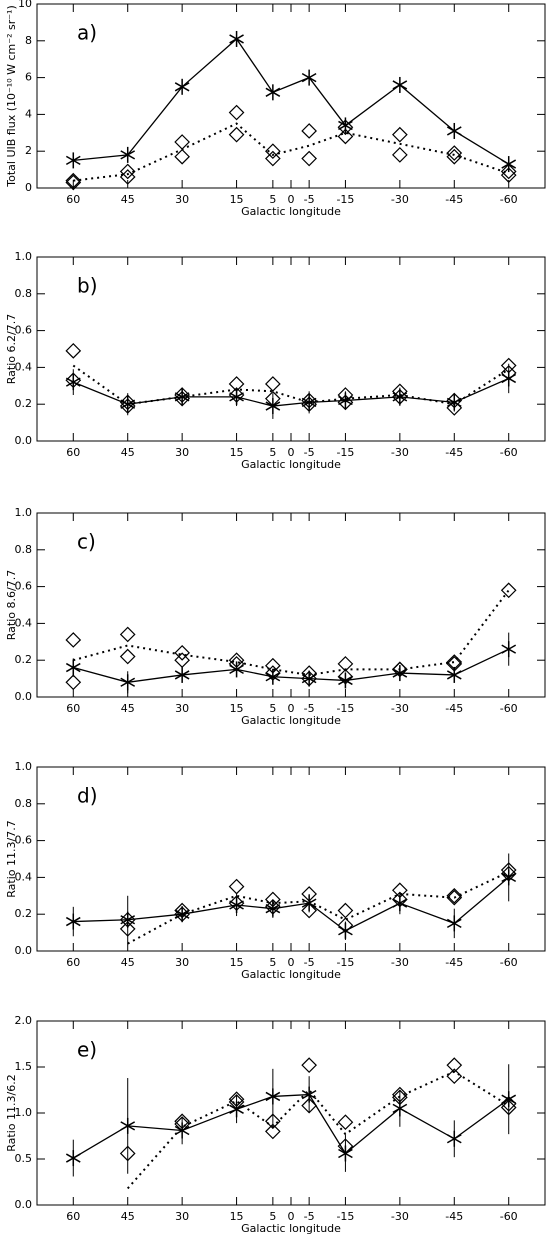 This screenshot has width=547, height=1243. I want to click on panel-label: a), so click(87, 33).